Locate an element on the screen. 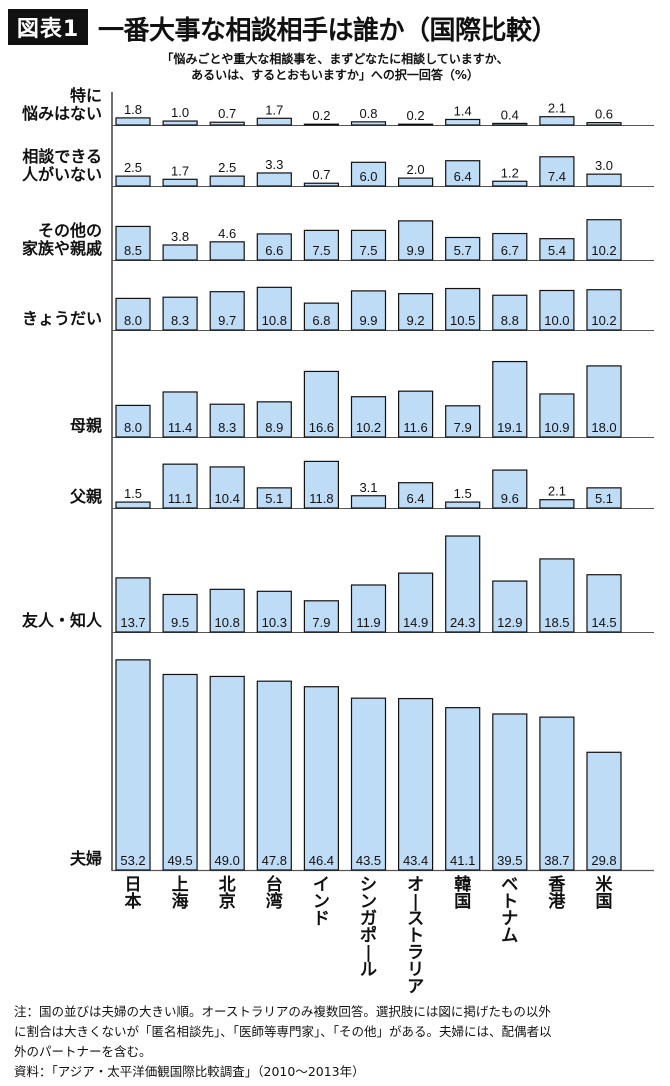 This screenshot has width=670, height=1086. row-label: 相談できる is located at coordinates (62, 156).